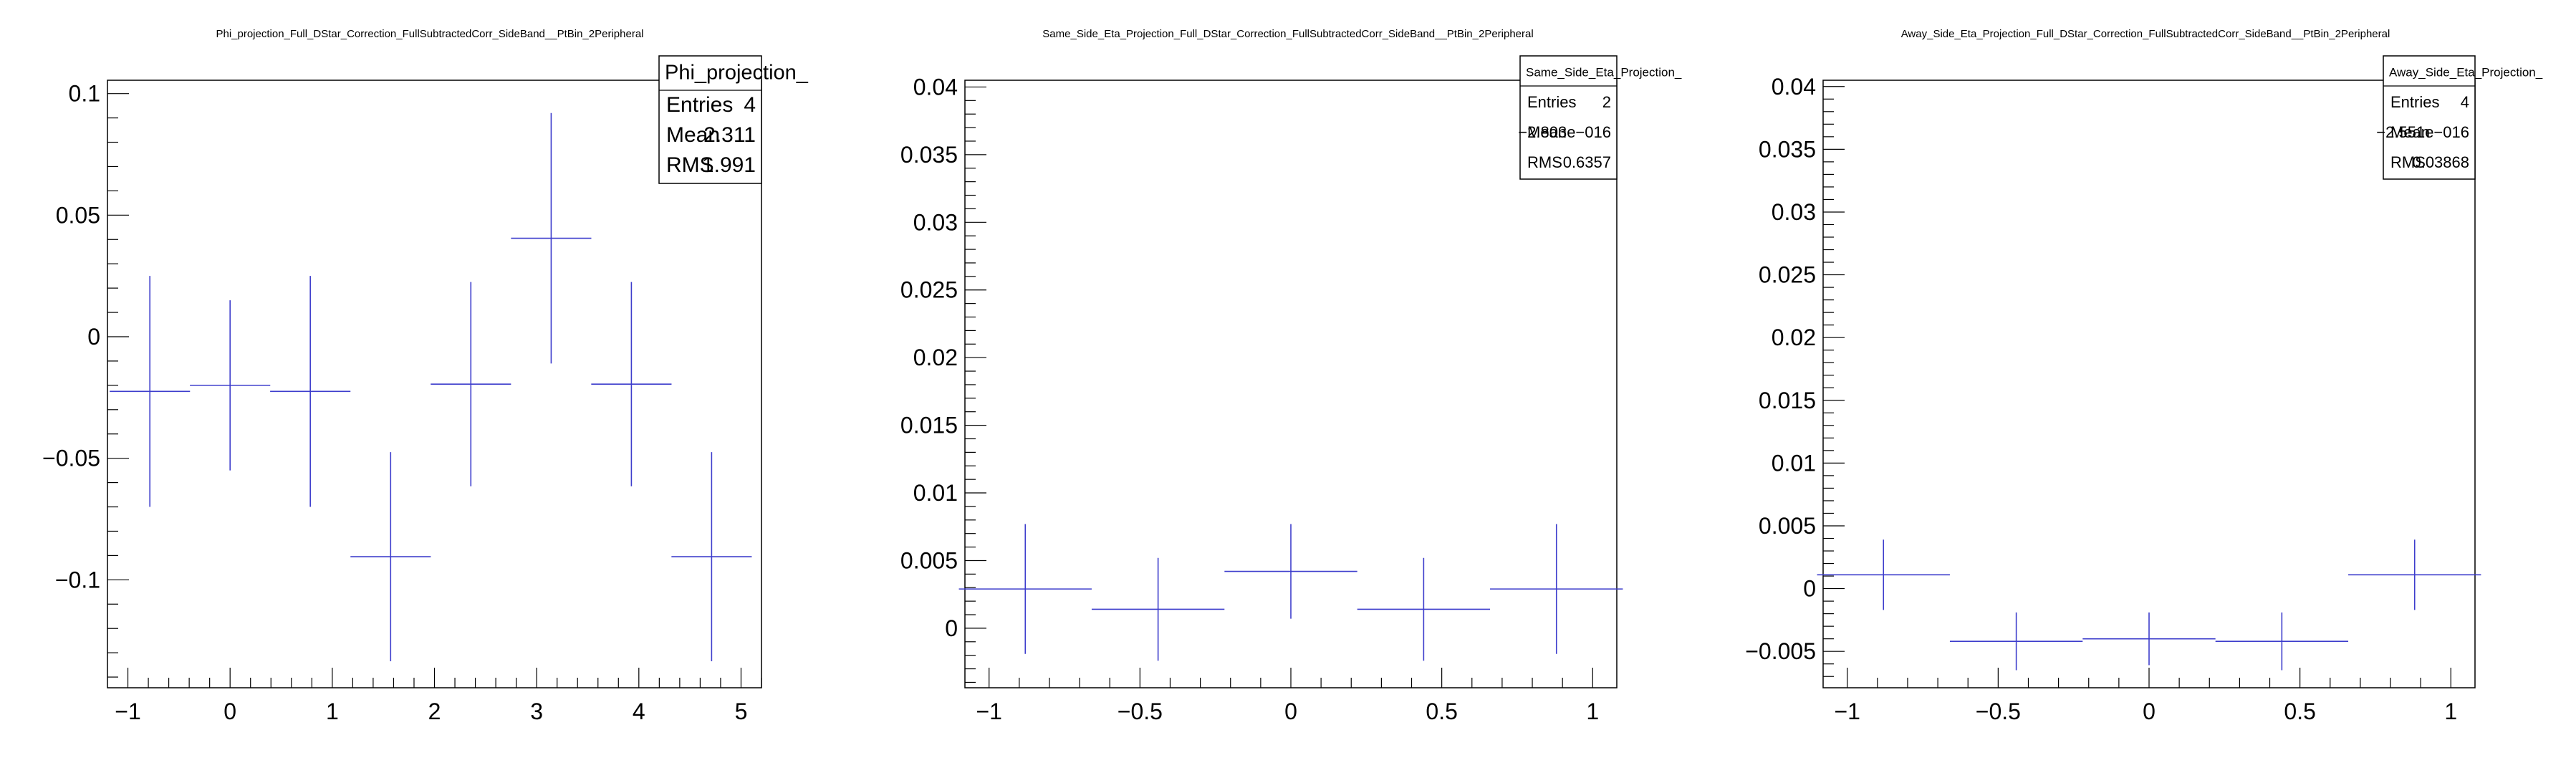  I want to click on stats-value: −2.803e−016, so click(1564, 132).